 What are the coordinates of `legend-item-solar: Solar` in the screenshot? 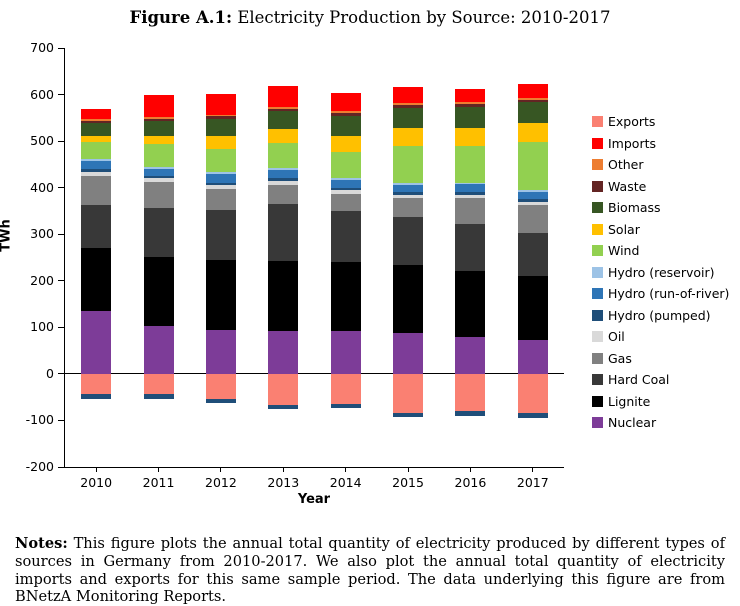 It's located at (664, 230).